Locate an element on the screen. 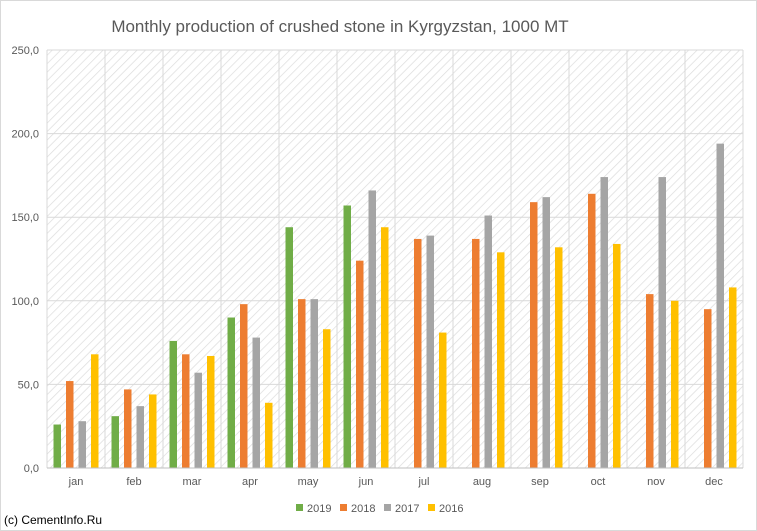 The image size is (757, 531). bar-2018-jan is located at coordinates (70, 424).